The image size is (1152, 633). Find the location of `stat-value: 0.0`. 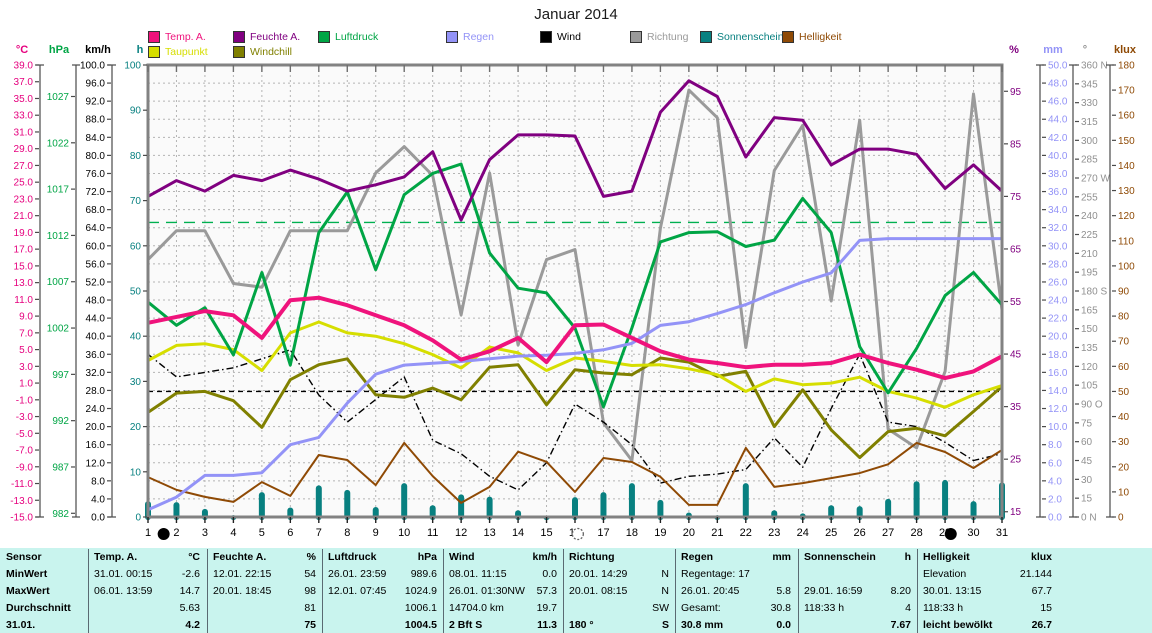

stat-value: 0.0 is located at coordinates (783, 625).